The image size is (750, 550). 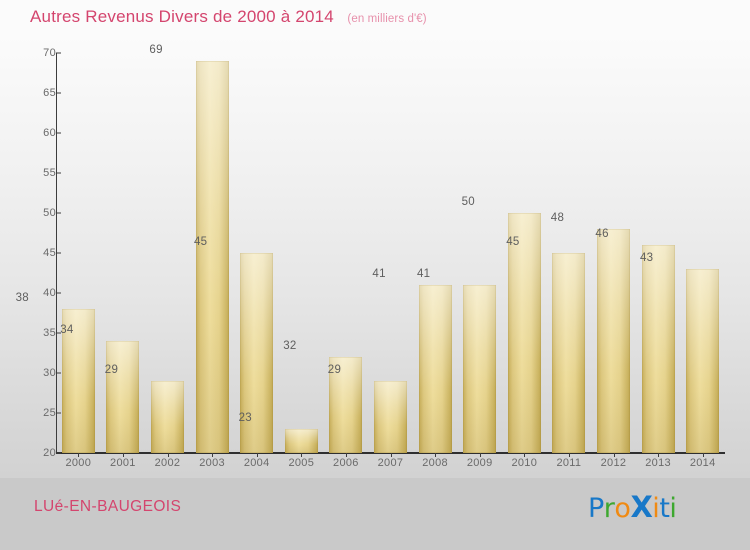 What do you see at coordinates (557, 218) in the screenshot?
I see `bar-value-label: 48` at bounding box center [557, 218].